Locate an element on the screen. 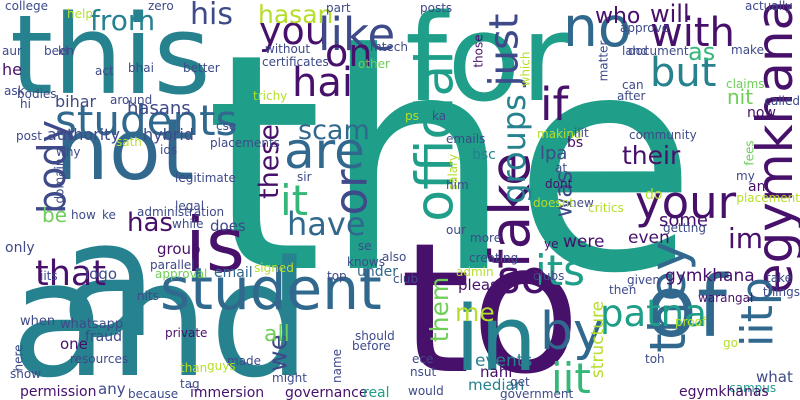  cloud-word: egymkhanas is located at coordinates (724, 392).